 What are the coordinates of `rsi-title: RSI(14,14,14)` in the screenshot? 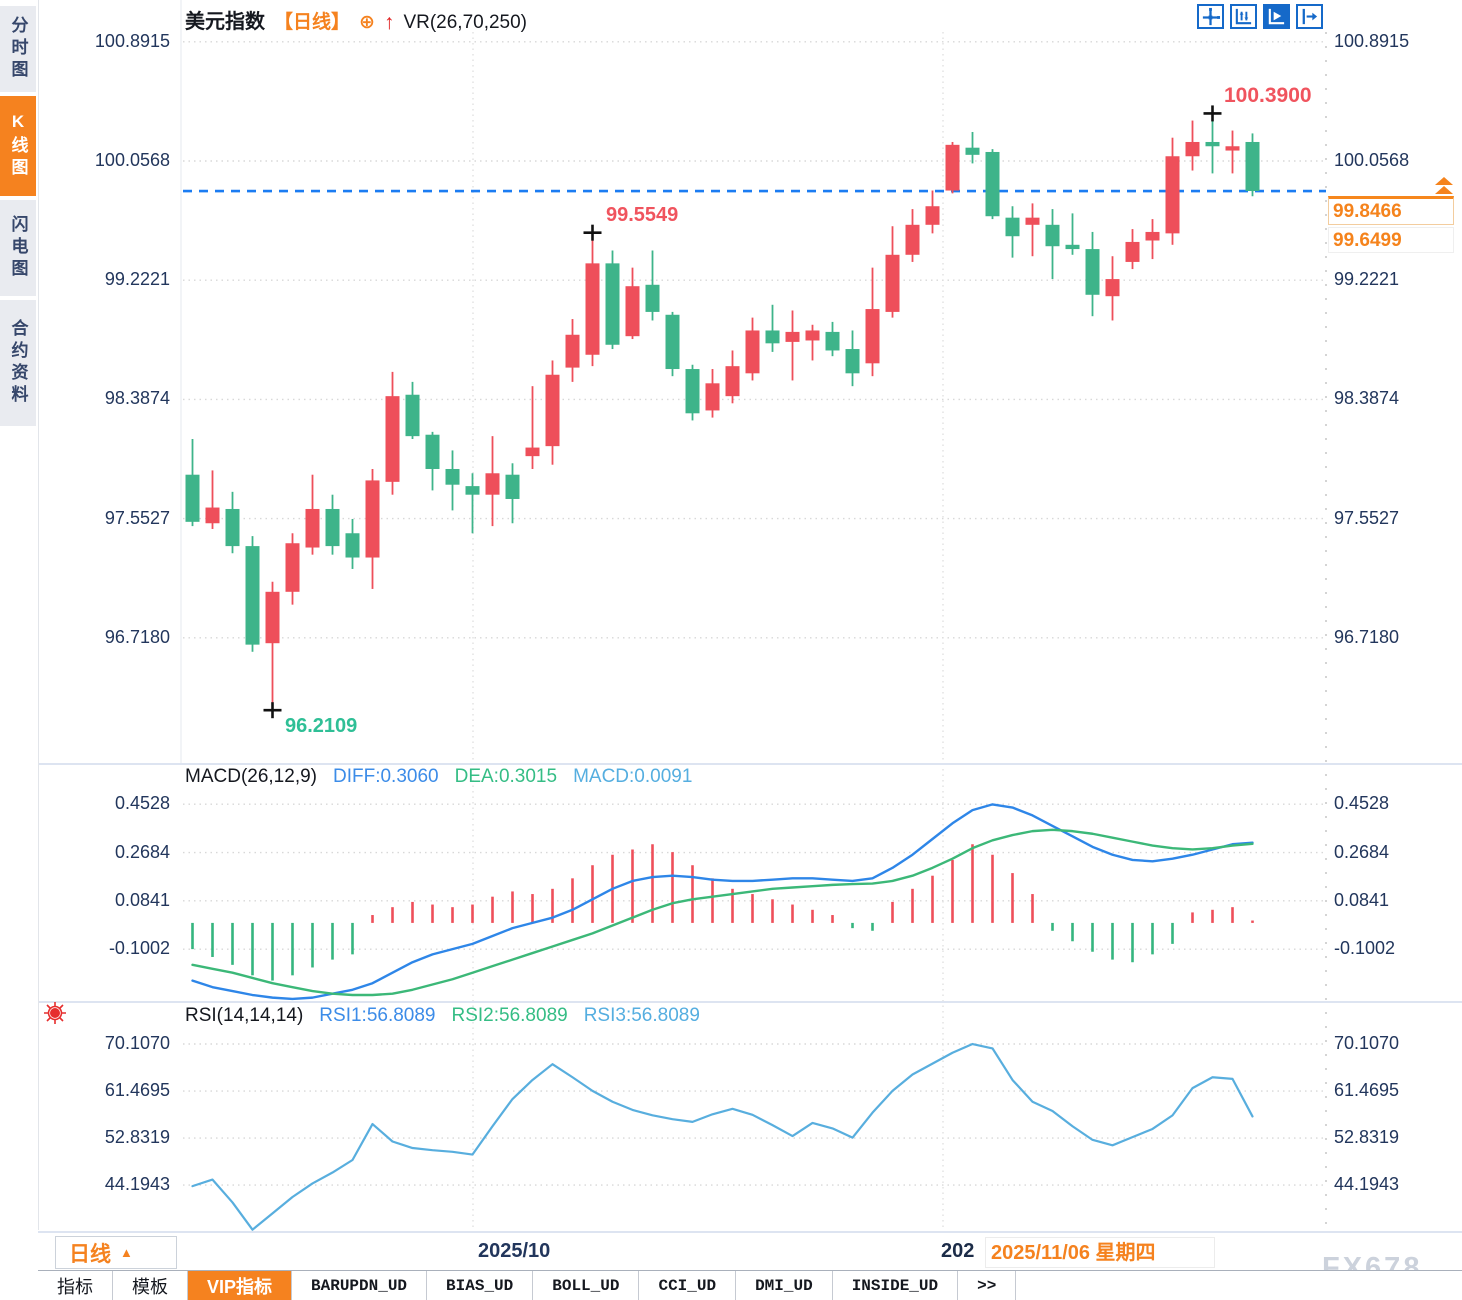 It's located at (244, 1015).